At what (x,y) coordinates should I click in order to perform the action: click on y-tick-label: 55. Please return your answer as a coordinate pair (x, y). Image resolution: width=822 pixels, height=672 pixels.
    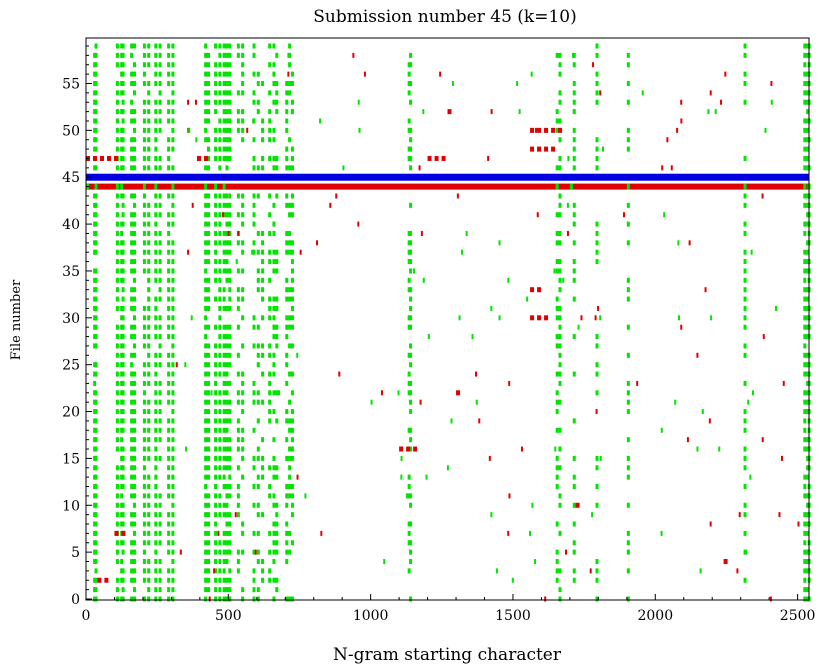
    Looking at the image, I should click on (71, 84).